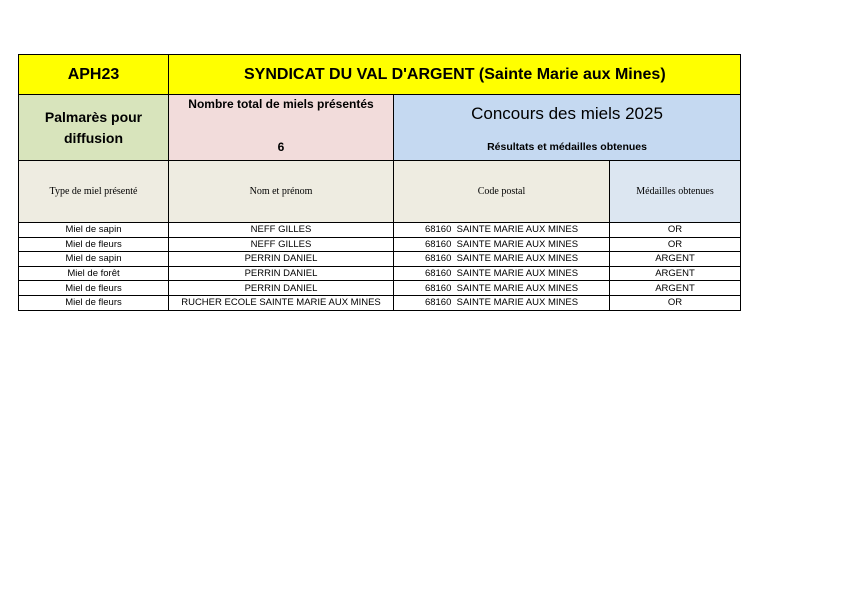 This screenshot has height=595, width=842. I want to click on palmares-label: Palmarès pour diffusion, so click(93, 127).